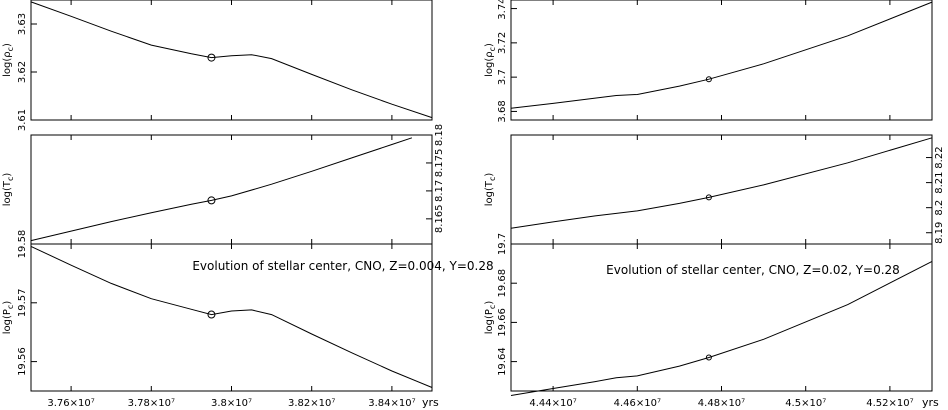 The image size is (948, 410). Describe the element at coordinates (502, 43) in the screenshot. I see `y-tick-label: 3.72` at that location.